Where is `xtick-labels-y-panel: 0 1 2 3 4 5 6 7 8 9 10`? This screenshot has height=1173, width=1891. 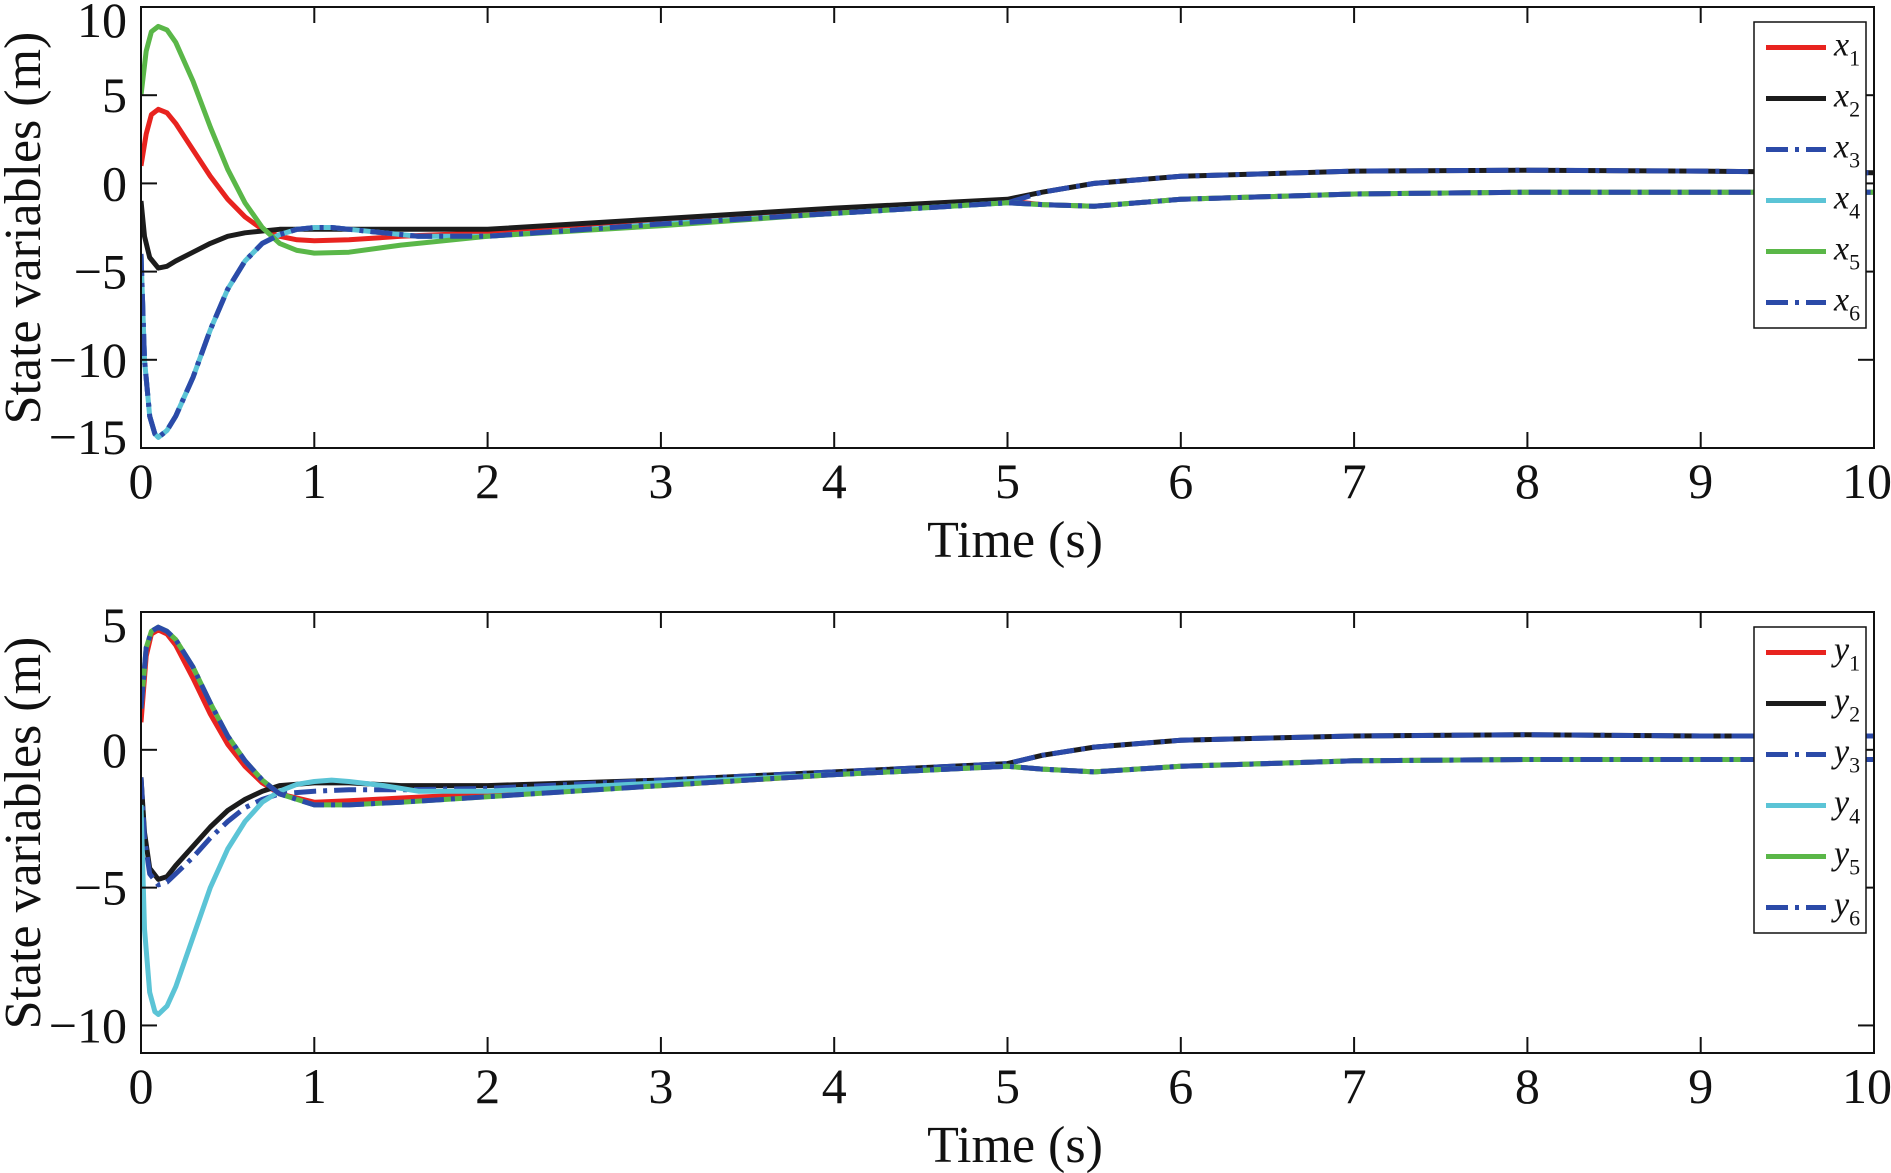
xtick-labels-y-panel: 0 1 2 3 4 5 6 7 8 9 10 is located at coordinates (1010, 1086).